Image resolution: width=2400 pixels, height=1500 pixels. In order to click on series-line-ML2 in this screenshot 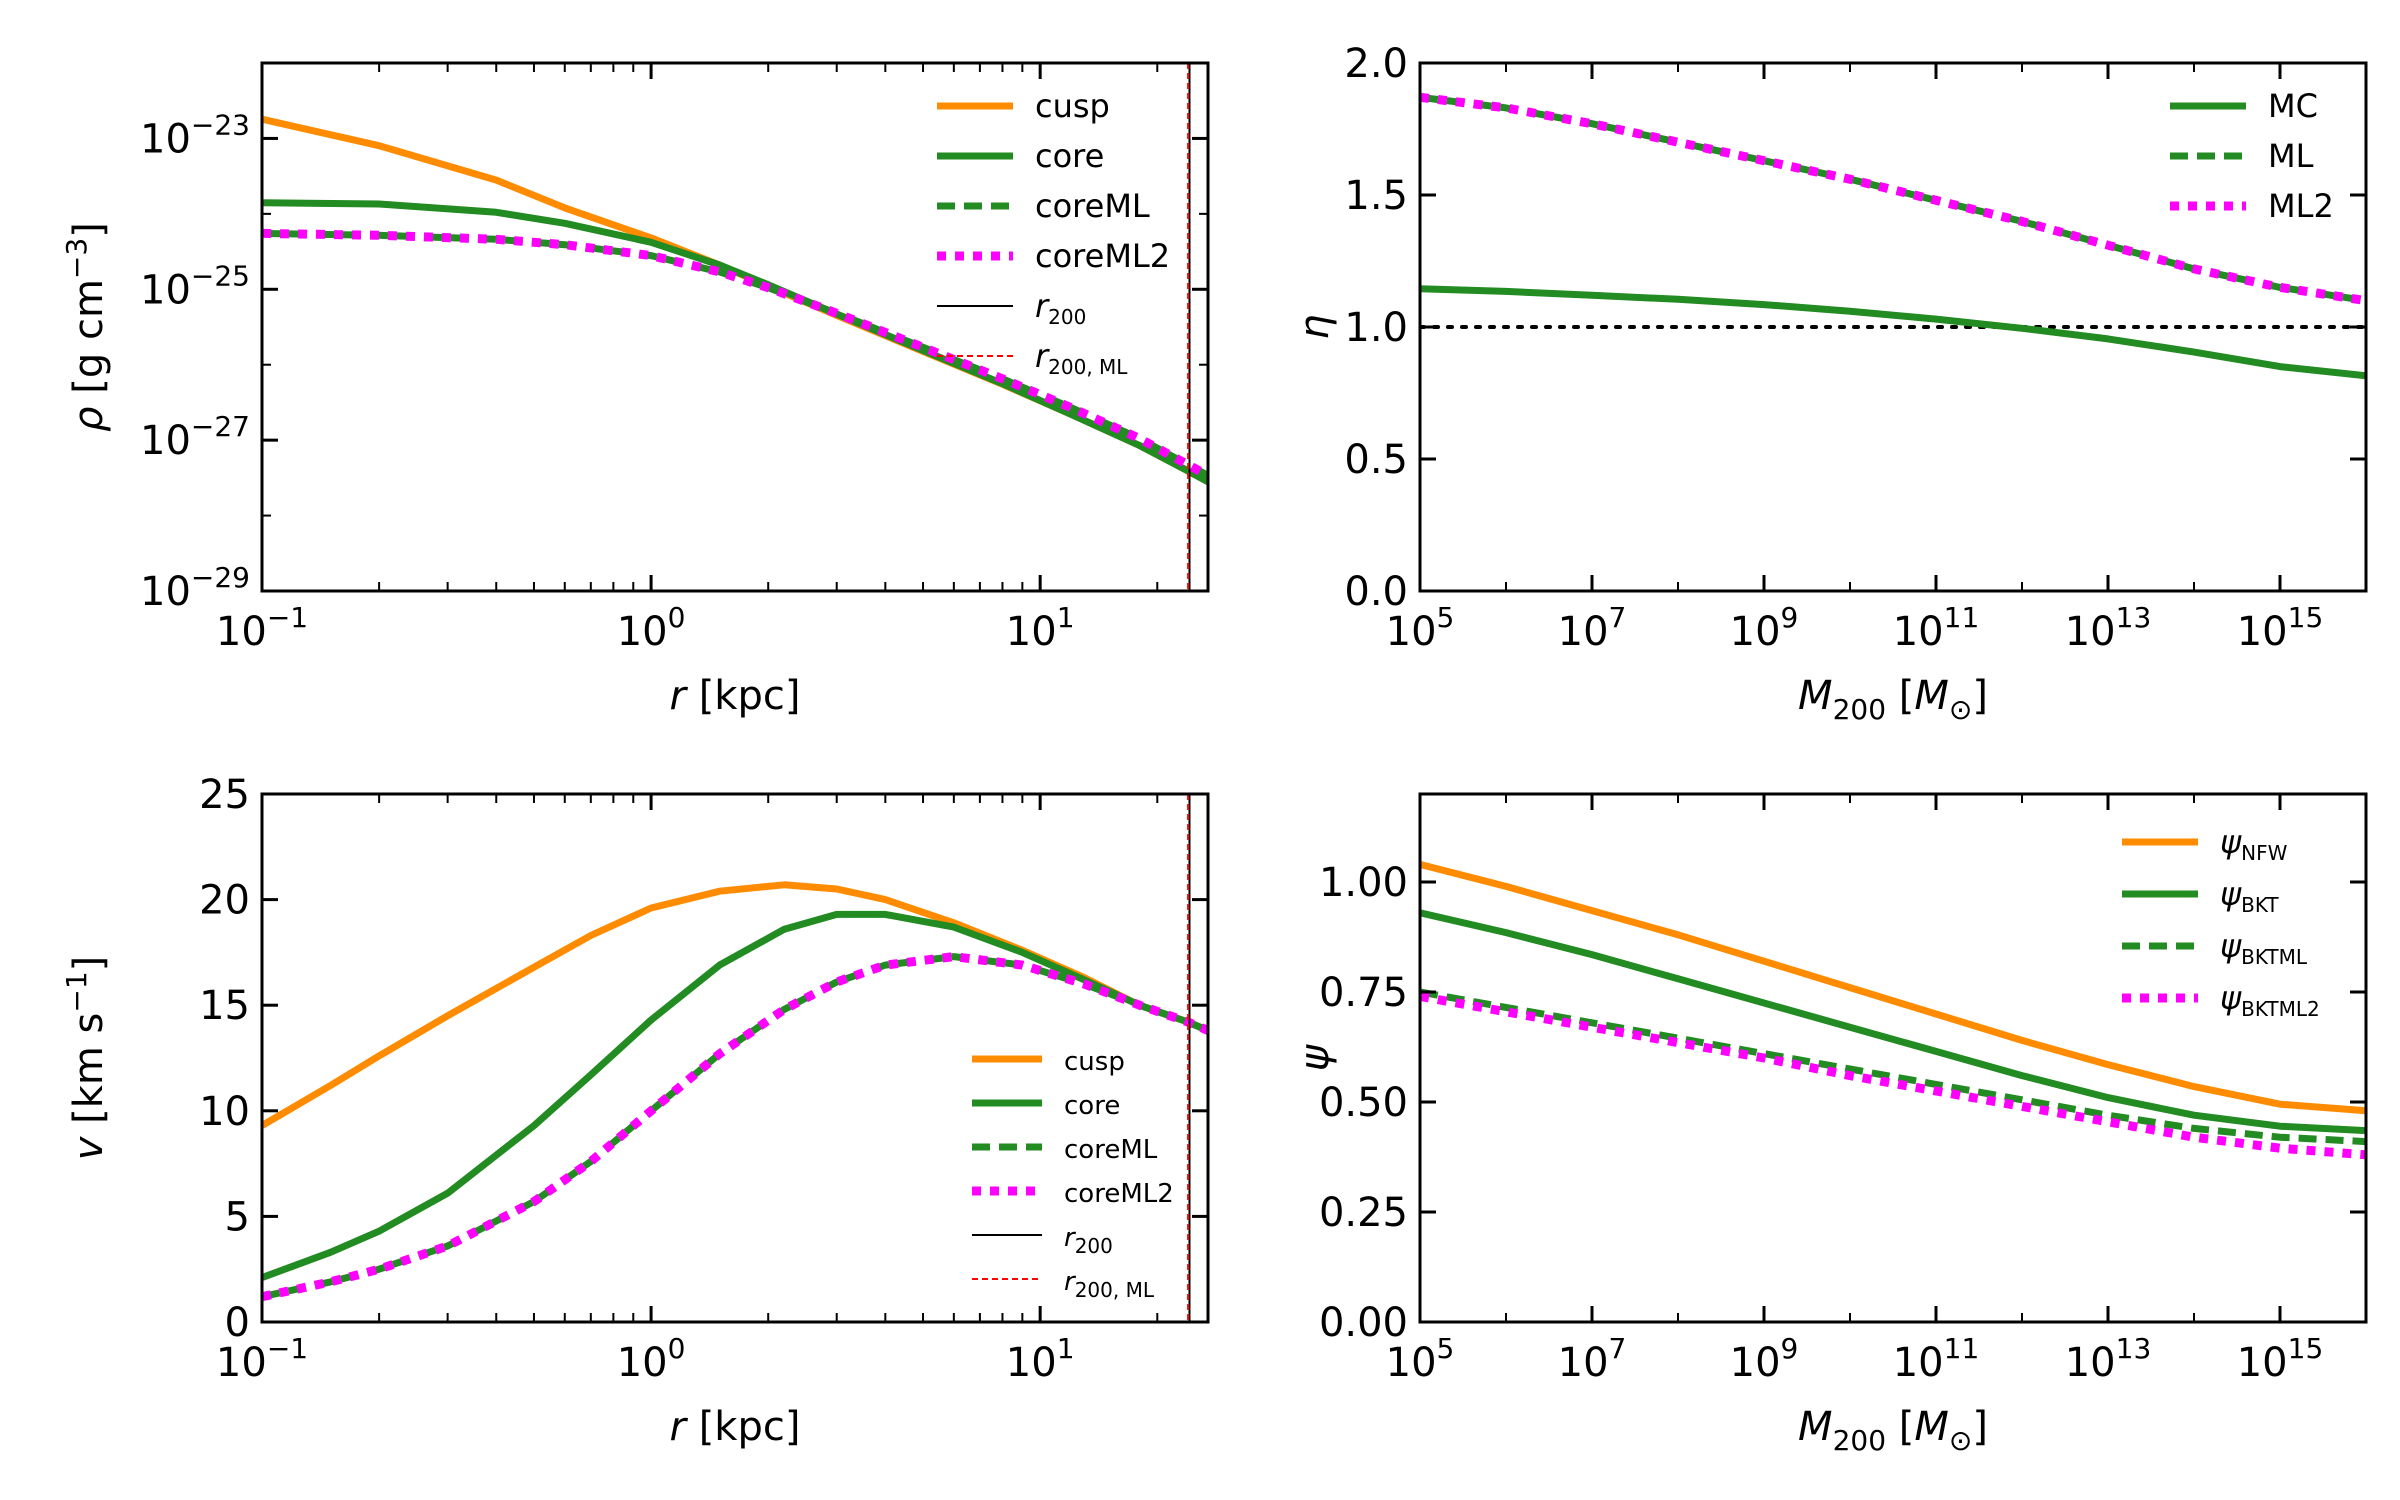, I will do `click(1893, 199)`.